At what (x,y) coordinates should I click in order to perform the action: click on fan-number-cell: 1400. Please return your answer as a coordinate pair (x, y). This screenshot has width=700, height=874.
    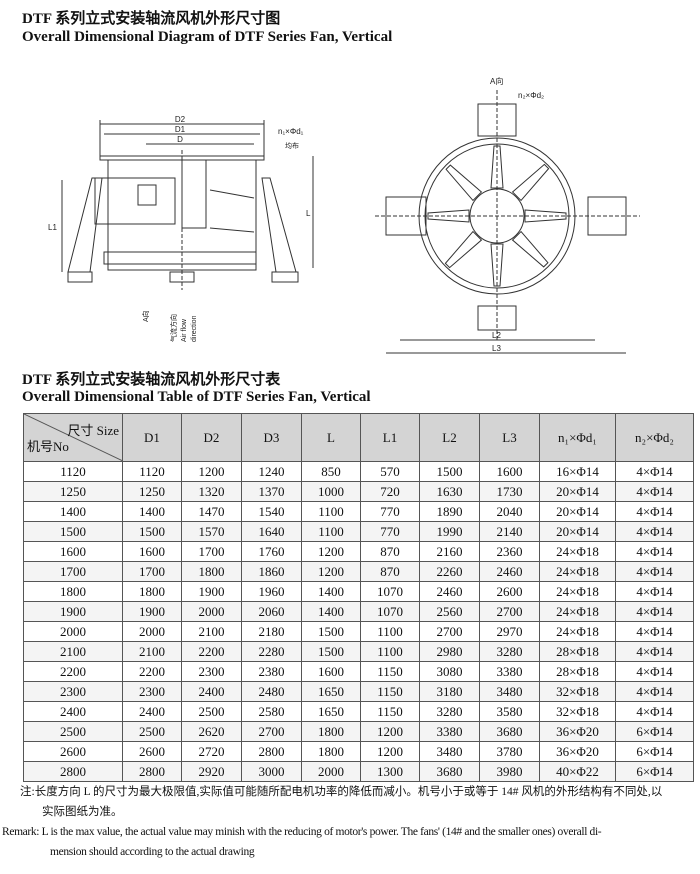
    Looking at the image, I should click on (73, 511).